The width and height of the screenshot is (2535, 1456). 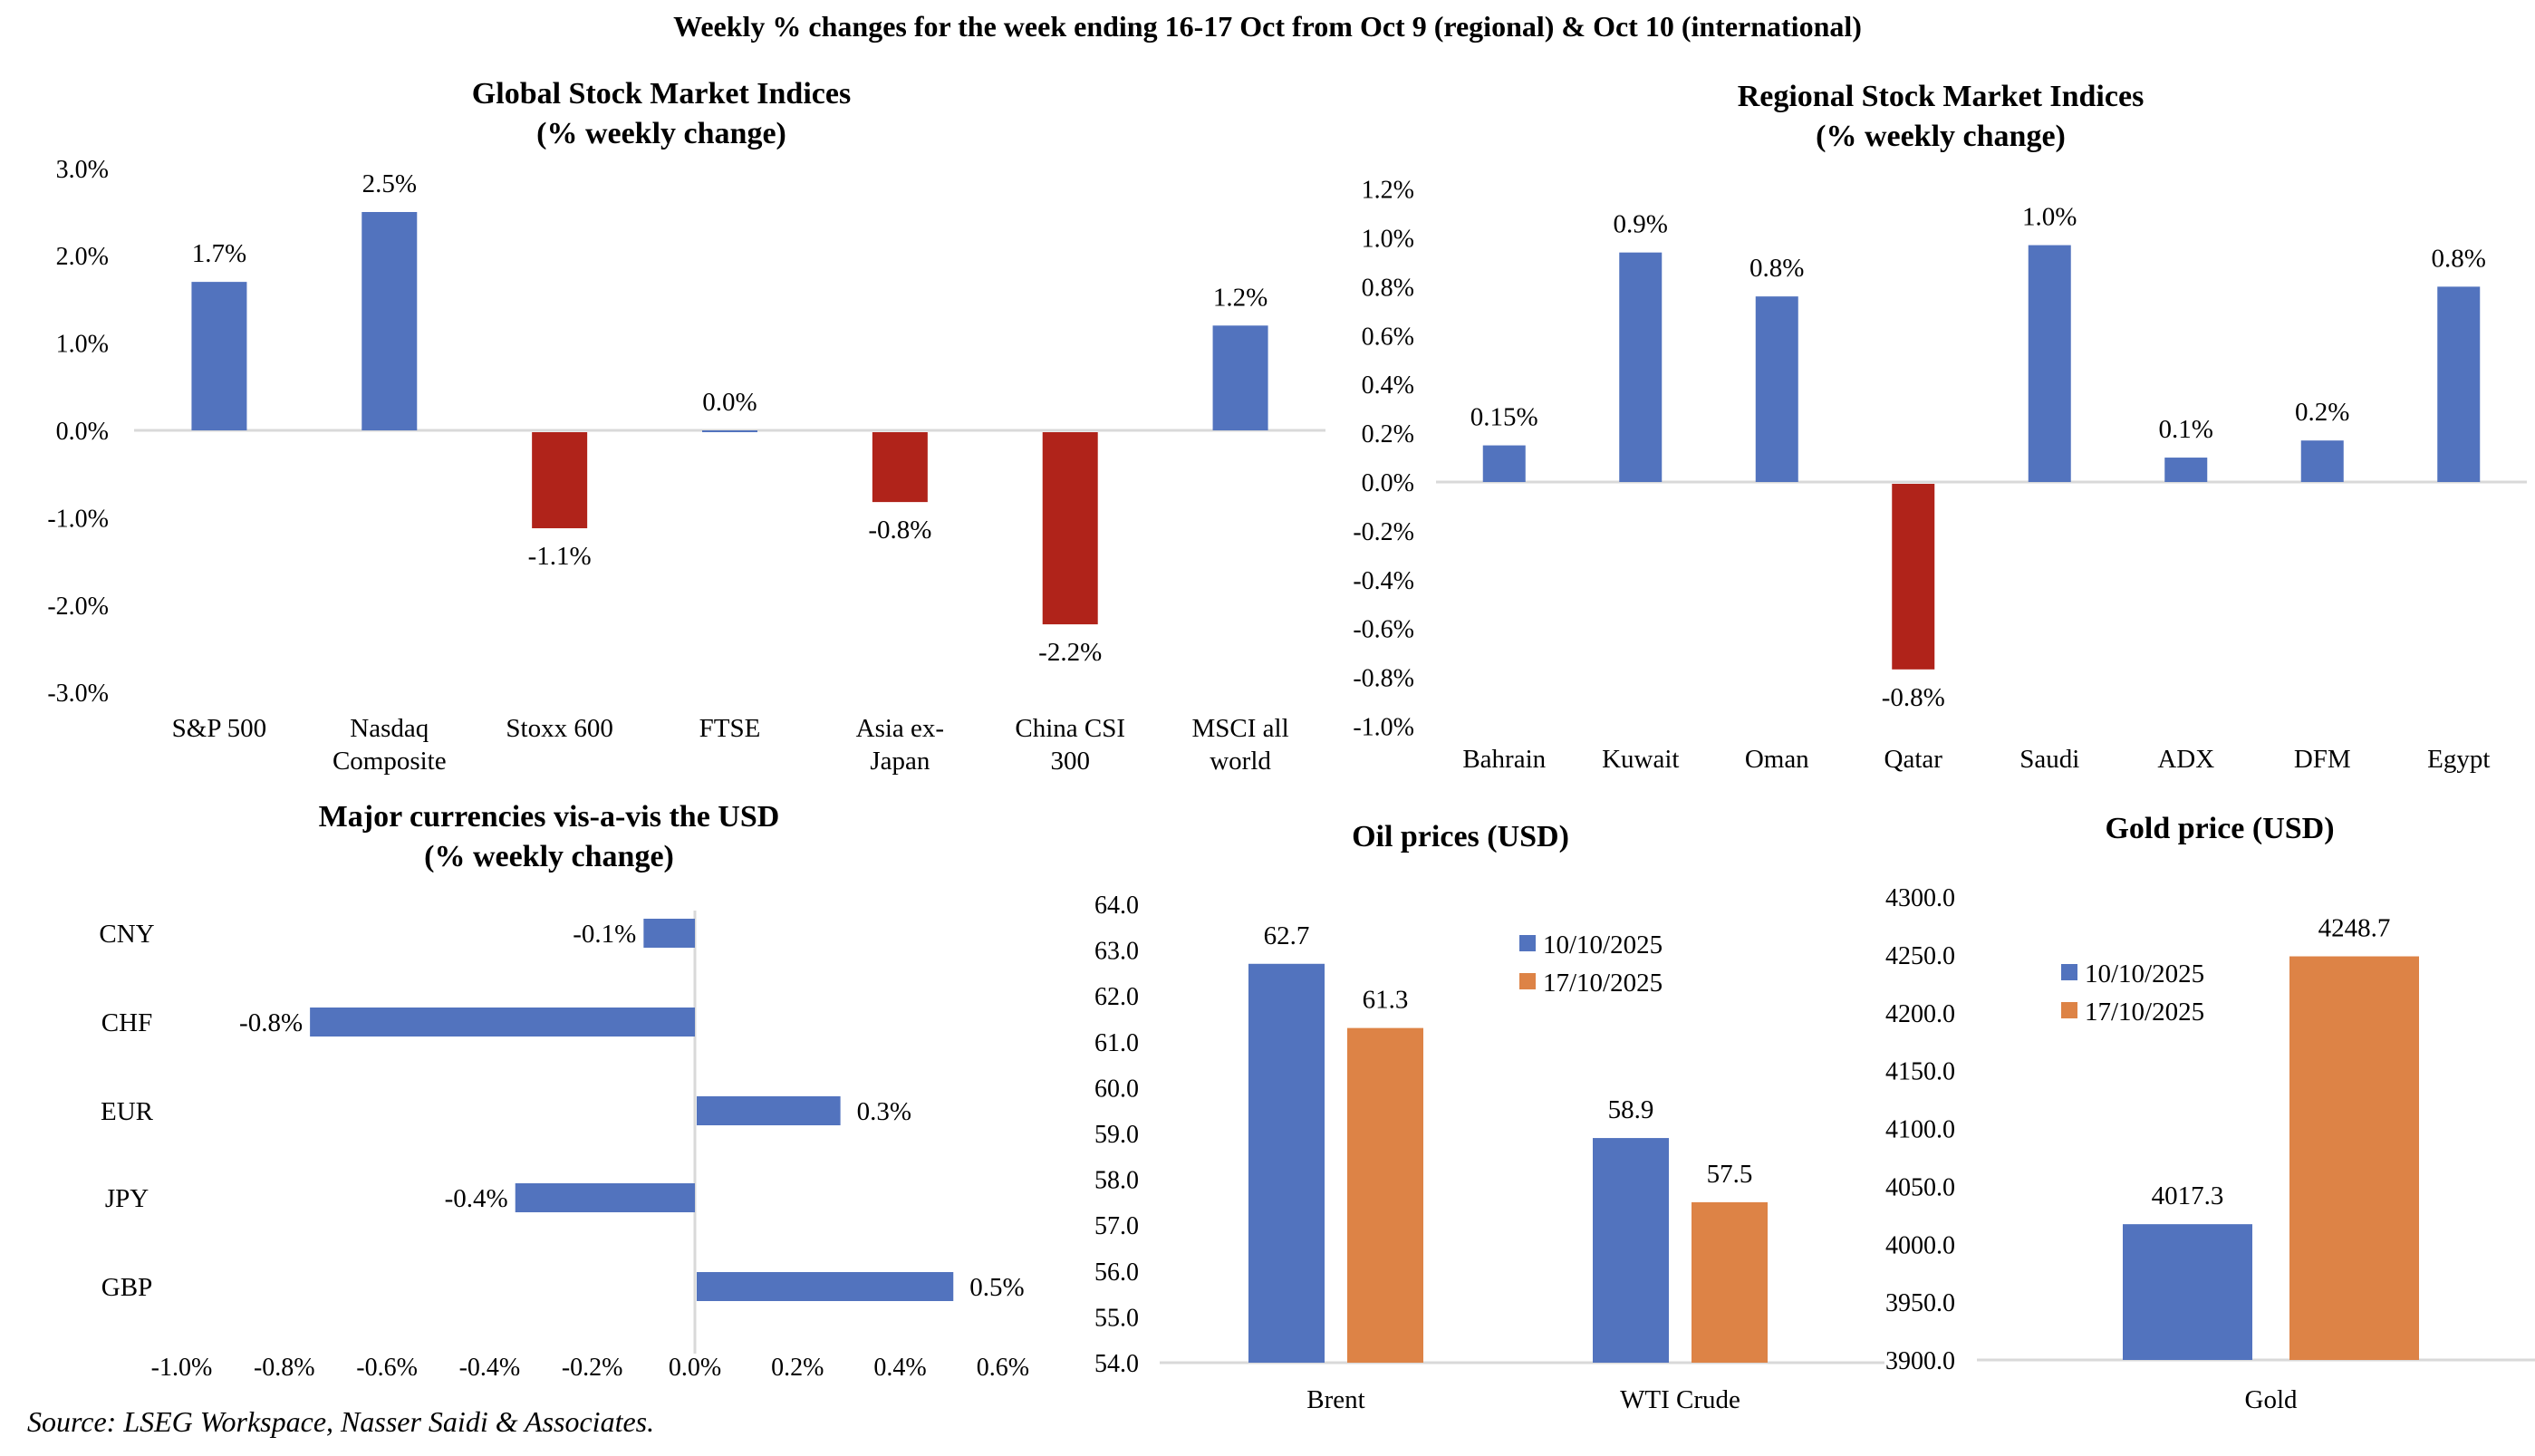 I want to click on x-tick-label: China CSI, so click(x=1070, y=728).